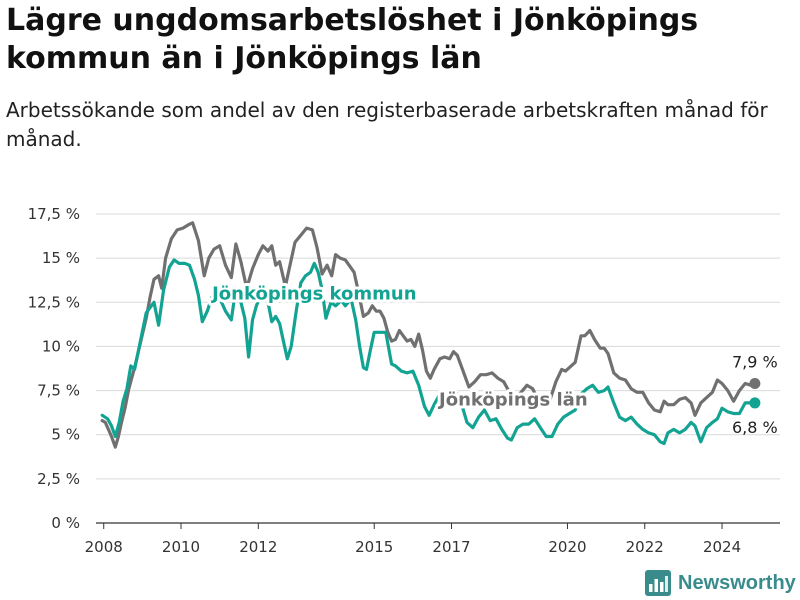 This screenshot has width=800, height=600. I want to click on brand-name: Newsworthy, so click(737, 582).